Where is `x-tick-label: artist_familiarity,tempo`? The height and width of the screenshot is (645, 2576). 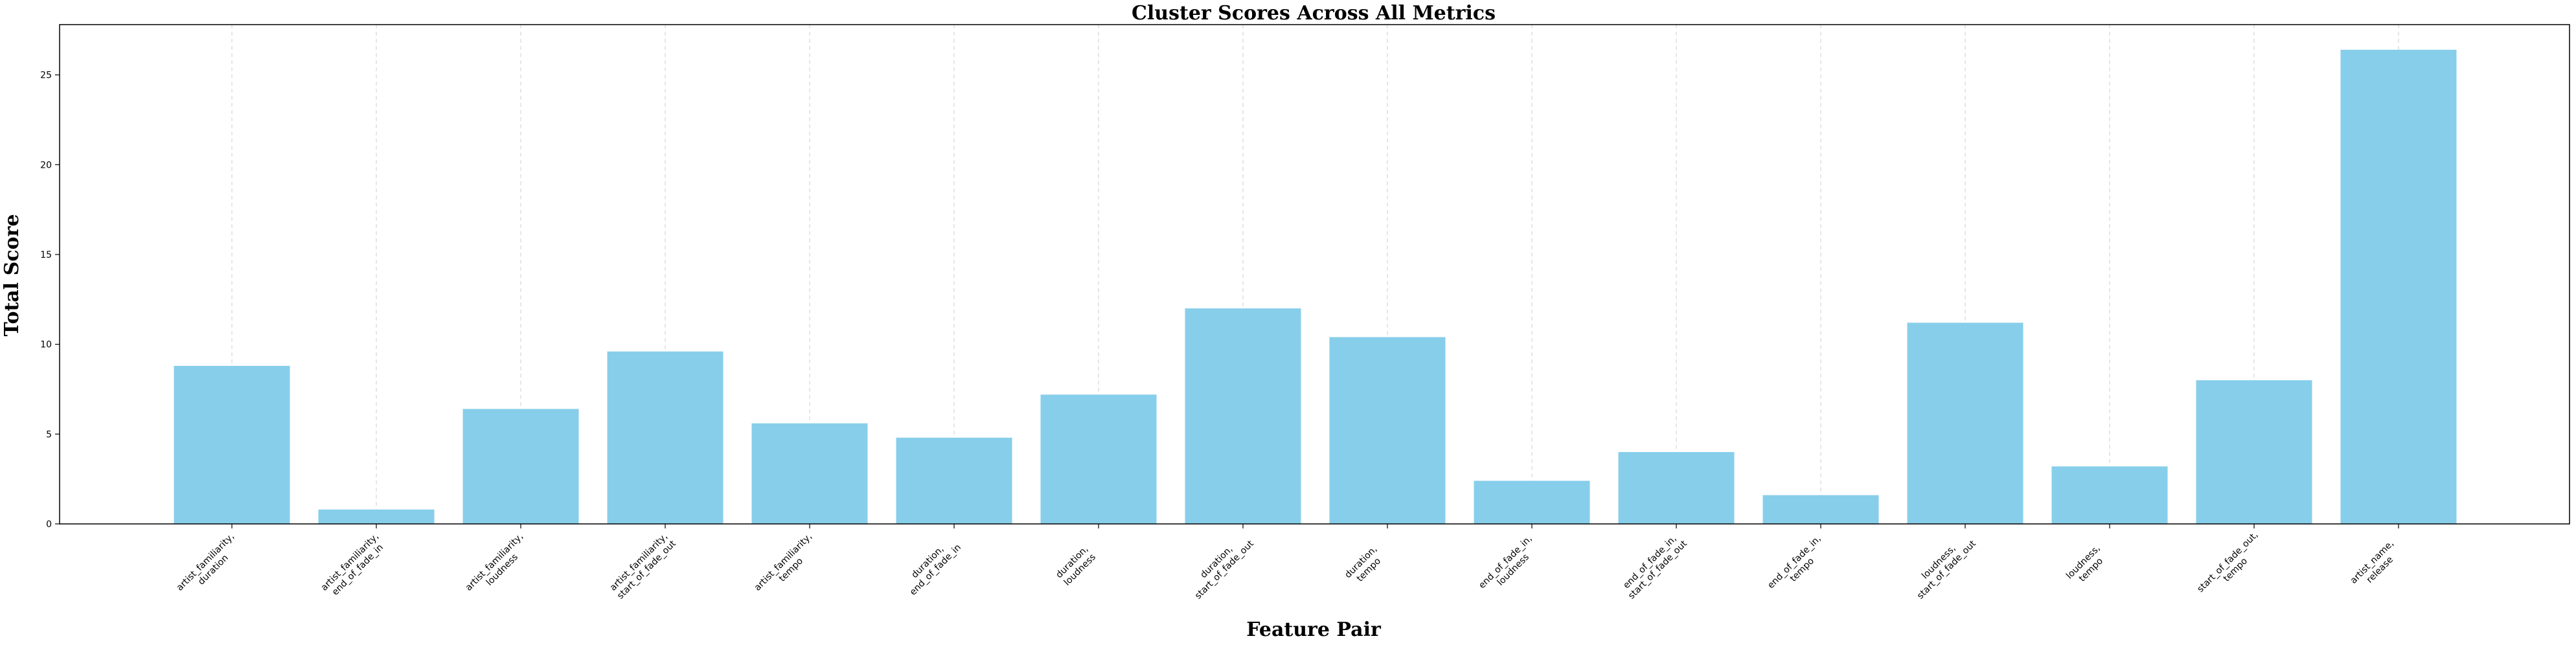 x-tick-label: artist_familiarity,tempo is located at coordinates (787, 565).